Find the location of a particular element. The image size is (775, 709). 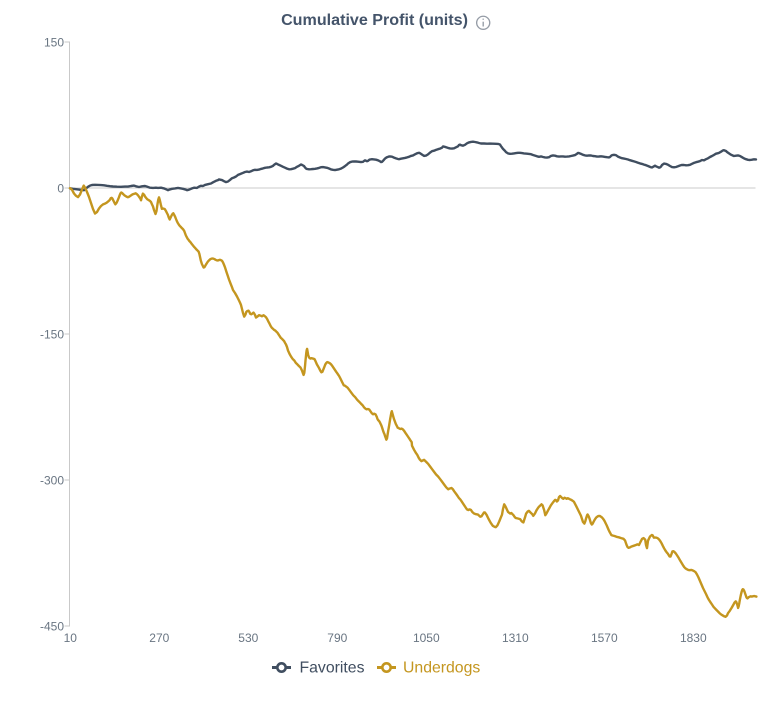

svg-text: Cumulative Profit (units) is located at coordinates (374, 20).